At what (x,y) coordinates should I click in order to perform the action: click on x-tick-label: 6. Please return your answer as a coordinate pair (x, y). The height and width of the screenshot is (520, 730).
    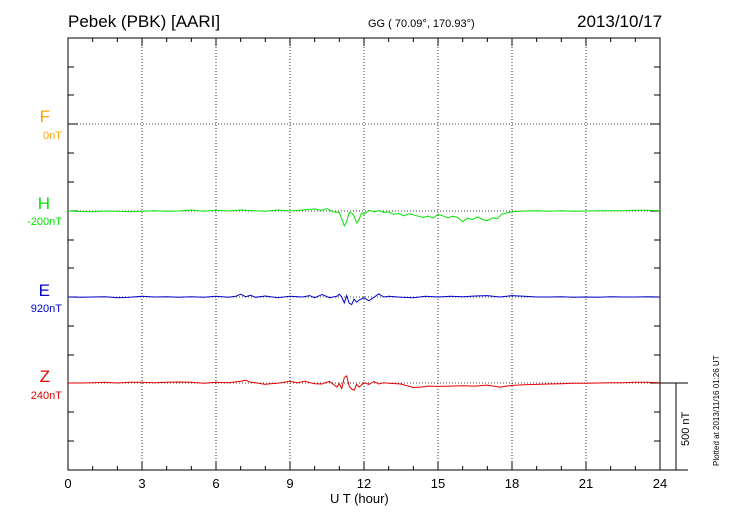
    Looking at the image, I should click on (215, 483).